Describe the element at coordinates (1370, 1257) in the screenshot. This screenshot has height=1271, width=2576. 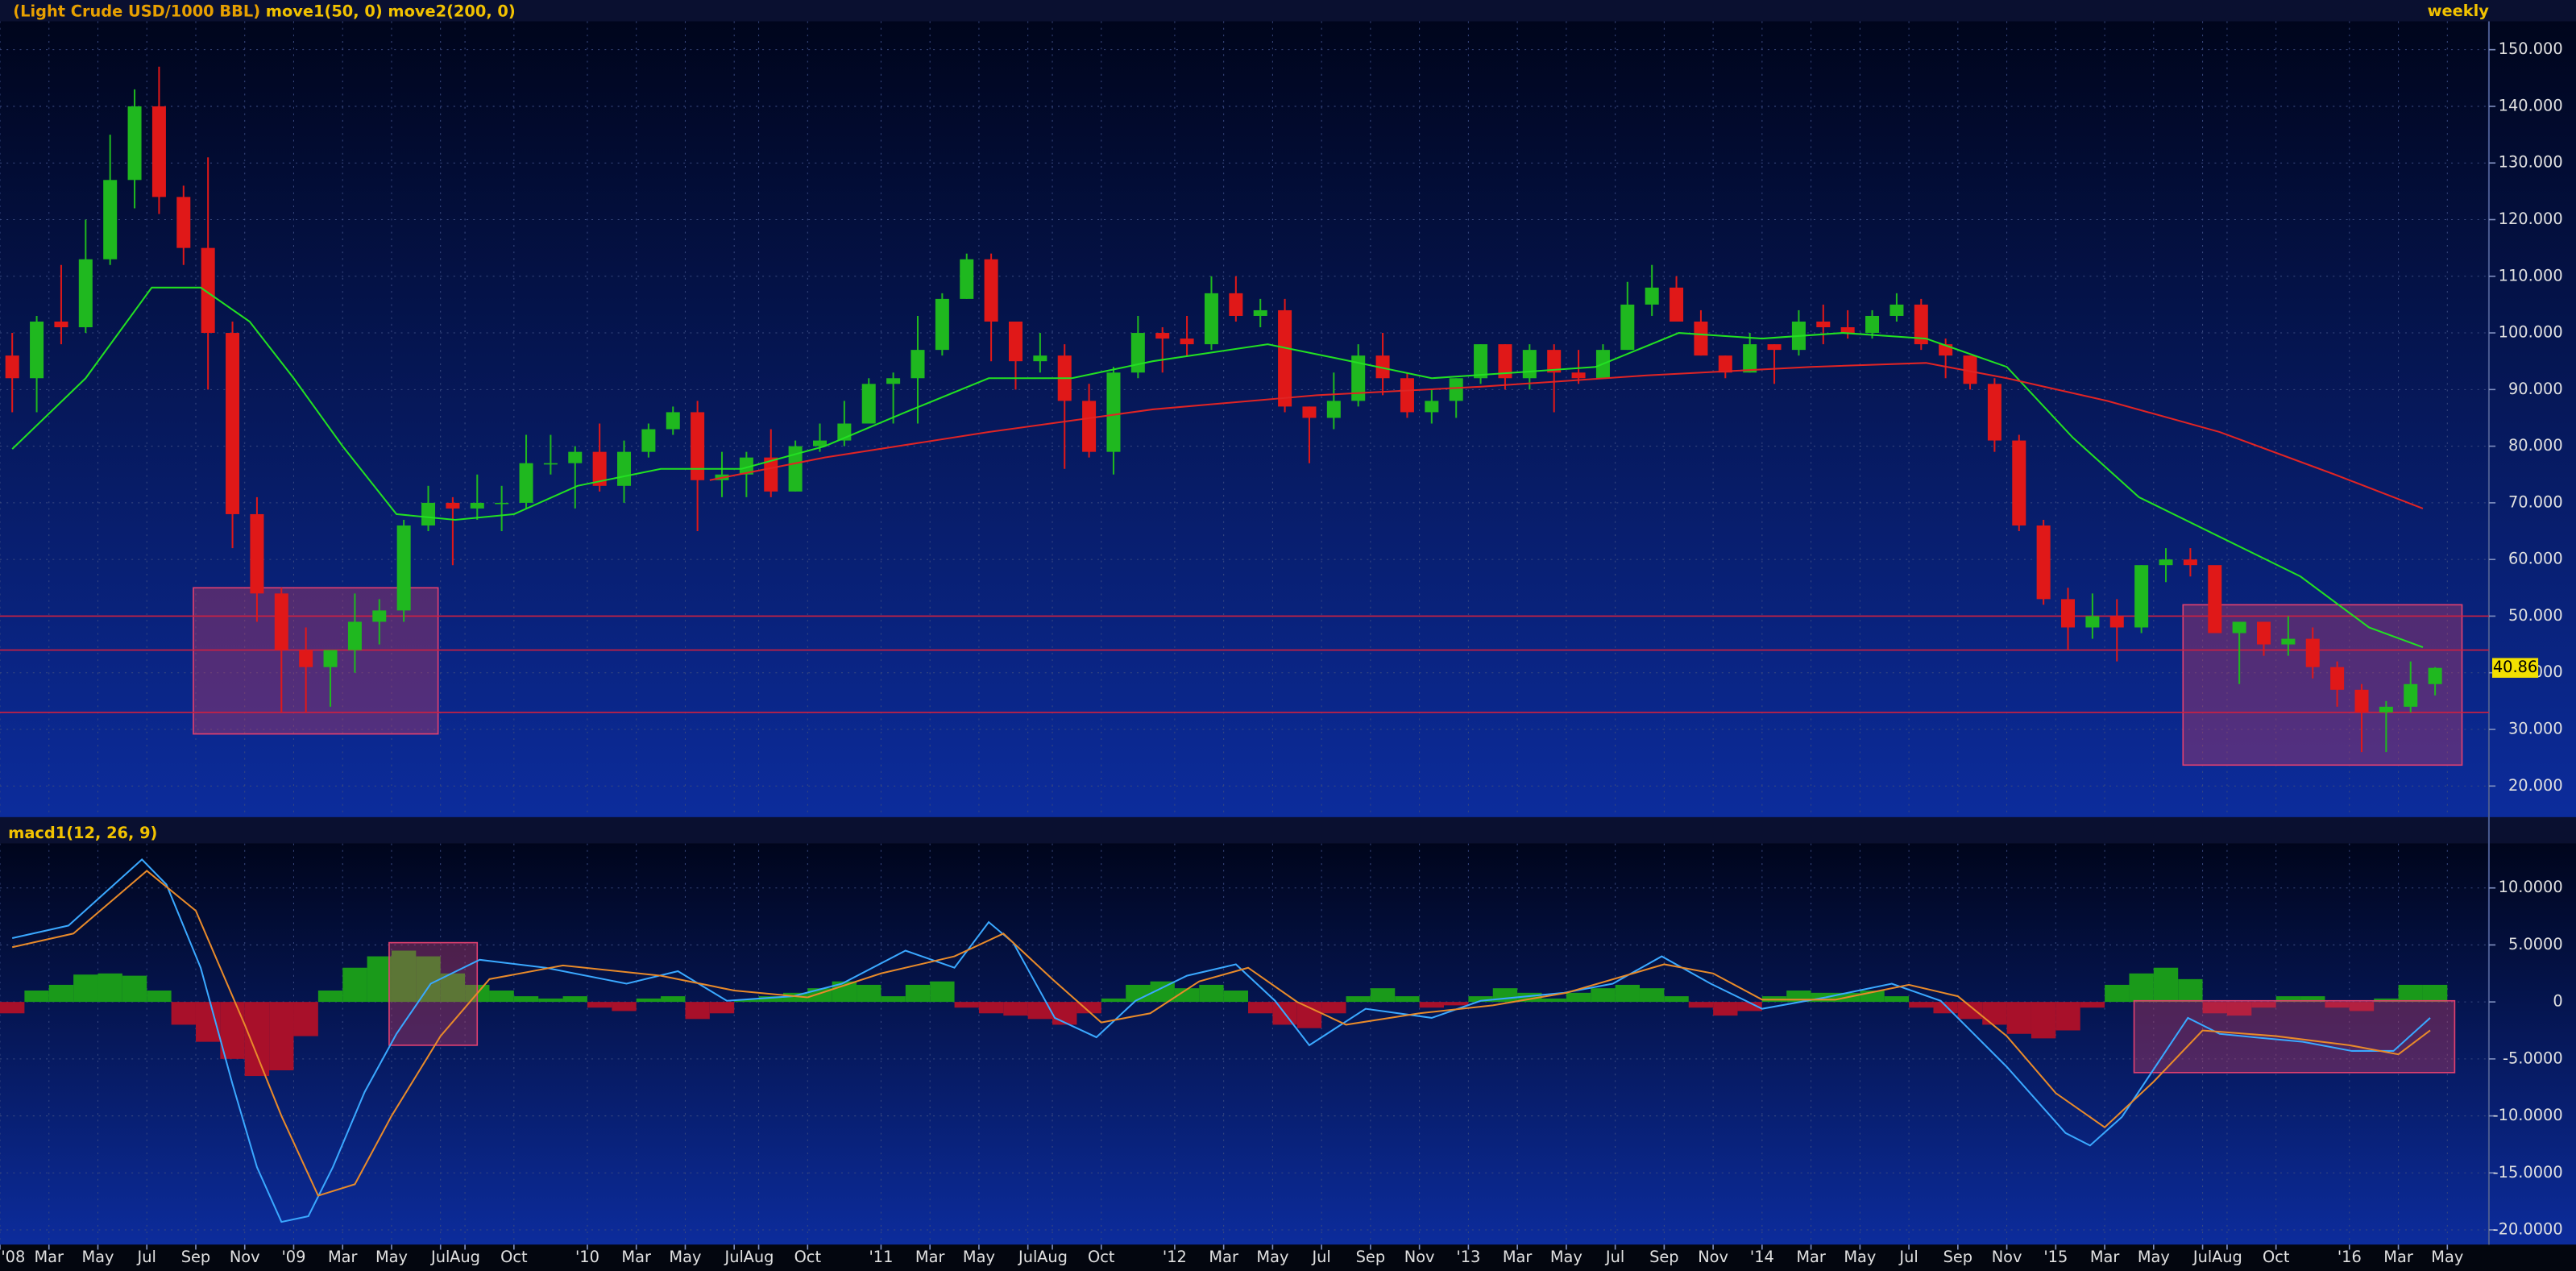
I see `x-tick-label: Sep` at that location.